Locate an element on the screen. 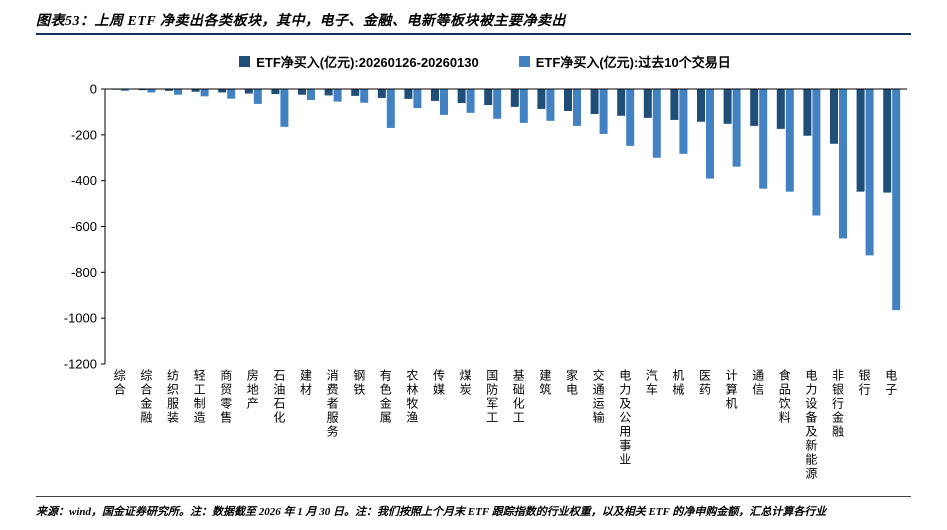 Image resolution: width=947 pixels, height=530 pixels. x-axis-label: 钢铁 is located at coordinates (358, 383).